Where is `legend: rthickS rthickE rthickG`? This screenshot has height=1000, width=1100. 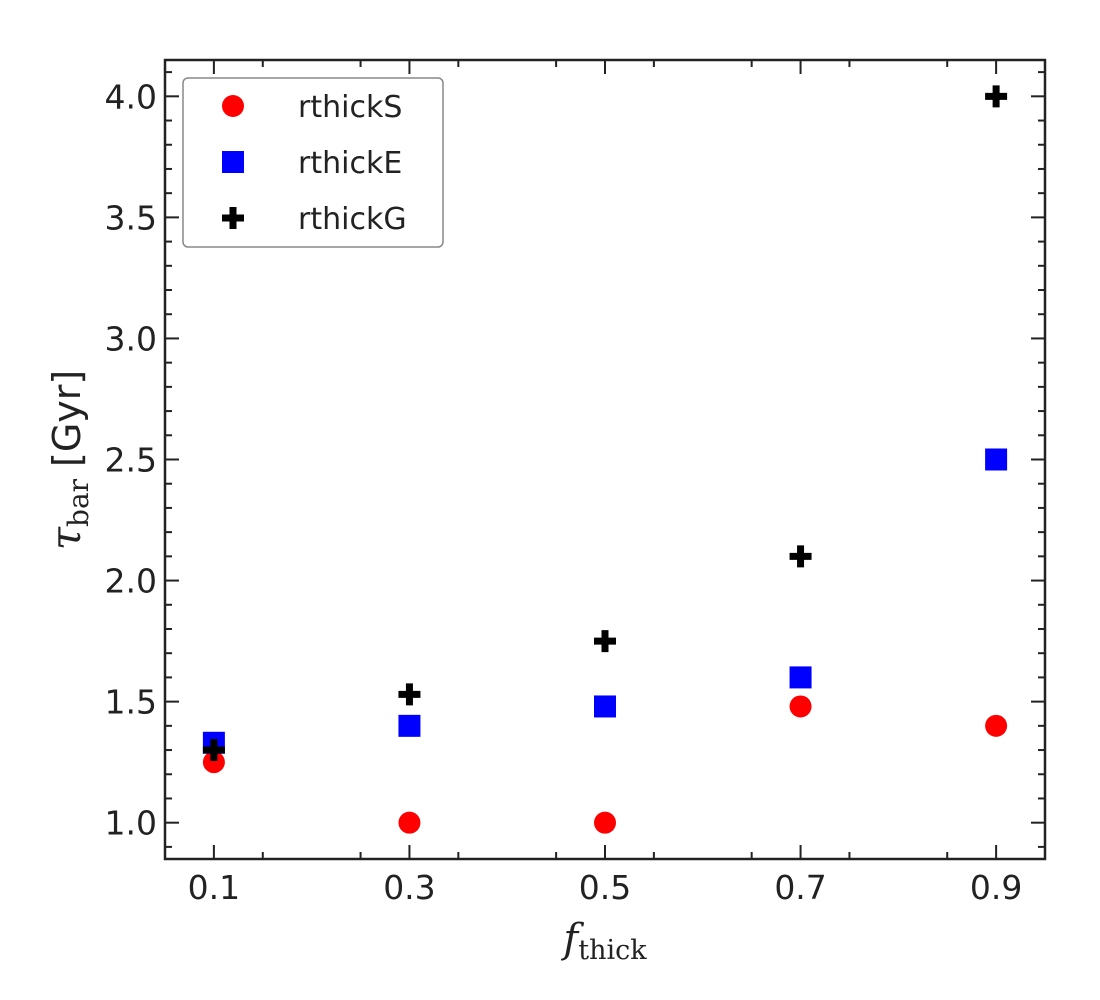
legend: rthickS rthickE rthickG is located at coordinates (313, 162).